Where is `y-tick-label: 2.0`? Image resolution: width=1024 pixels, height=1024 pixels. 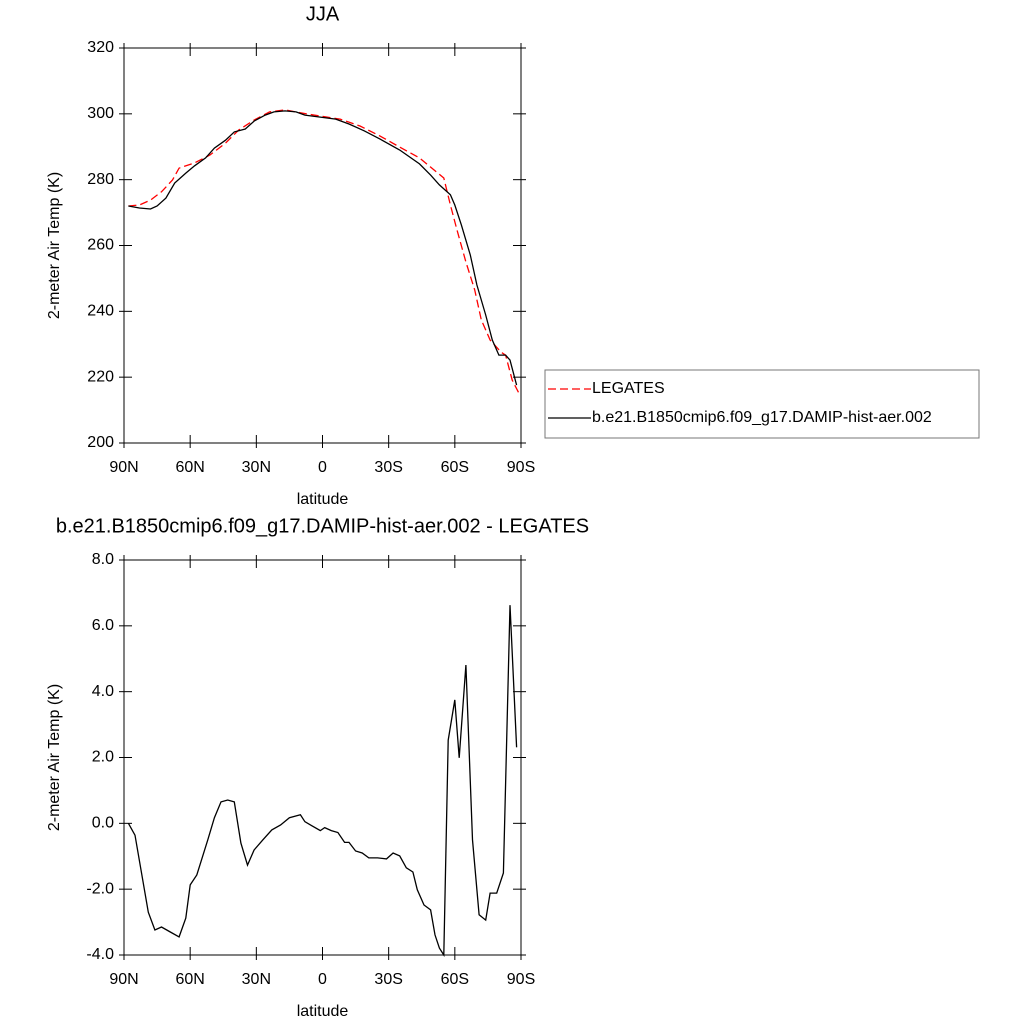
y-tick-label: 2.0 is located at coordinates (103, 757).